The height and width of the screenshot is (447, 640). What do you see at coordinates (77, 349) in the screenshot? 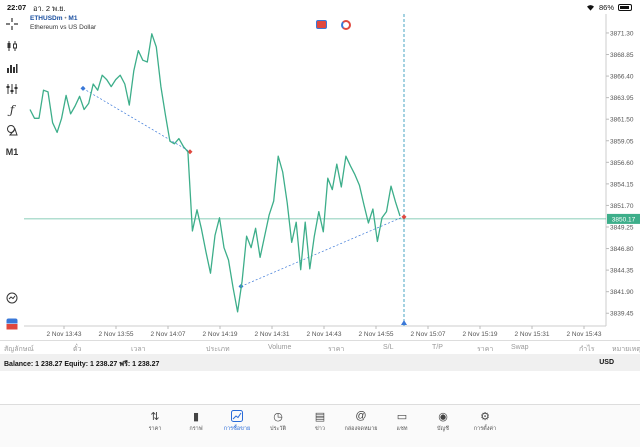
I see `column-header-1: ตั๋ว` at bounding box center [77, 349].